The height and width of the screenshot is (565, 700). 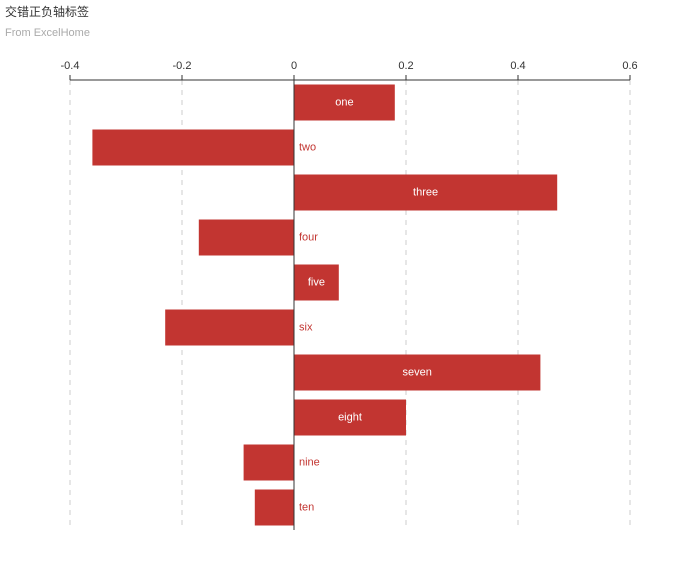 What do you see at coordinates (629, 66) in the screenshot?
I see `x-tick-label: 0.6` at bounding box center [629, 66].